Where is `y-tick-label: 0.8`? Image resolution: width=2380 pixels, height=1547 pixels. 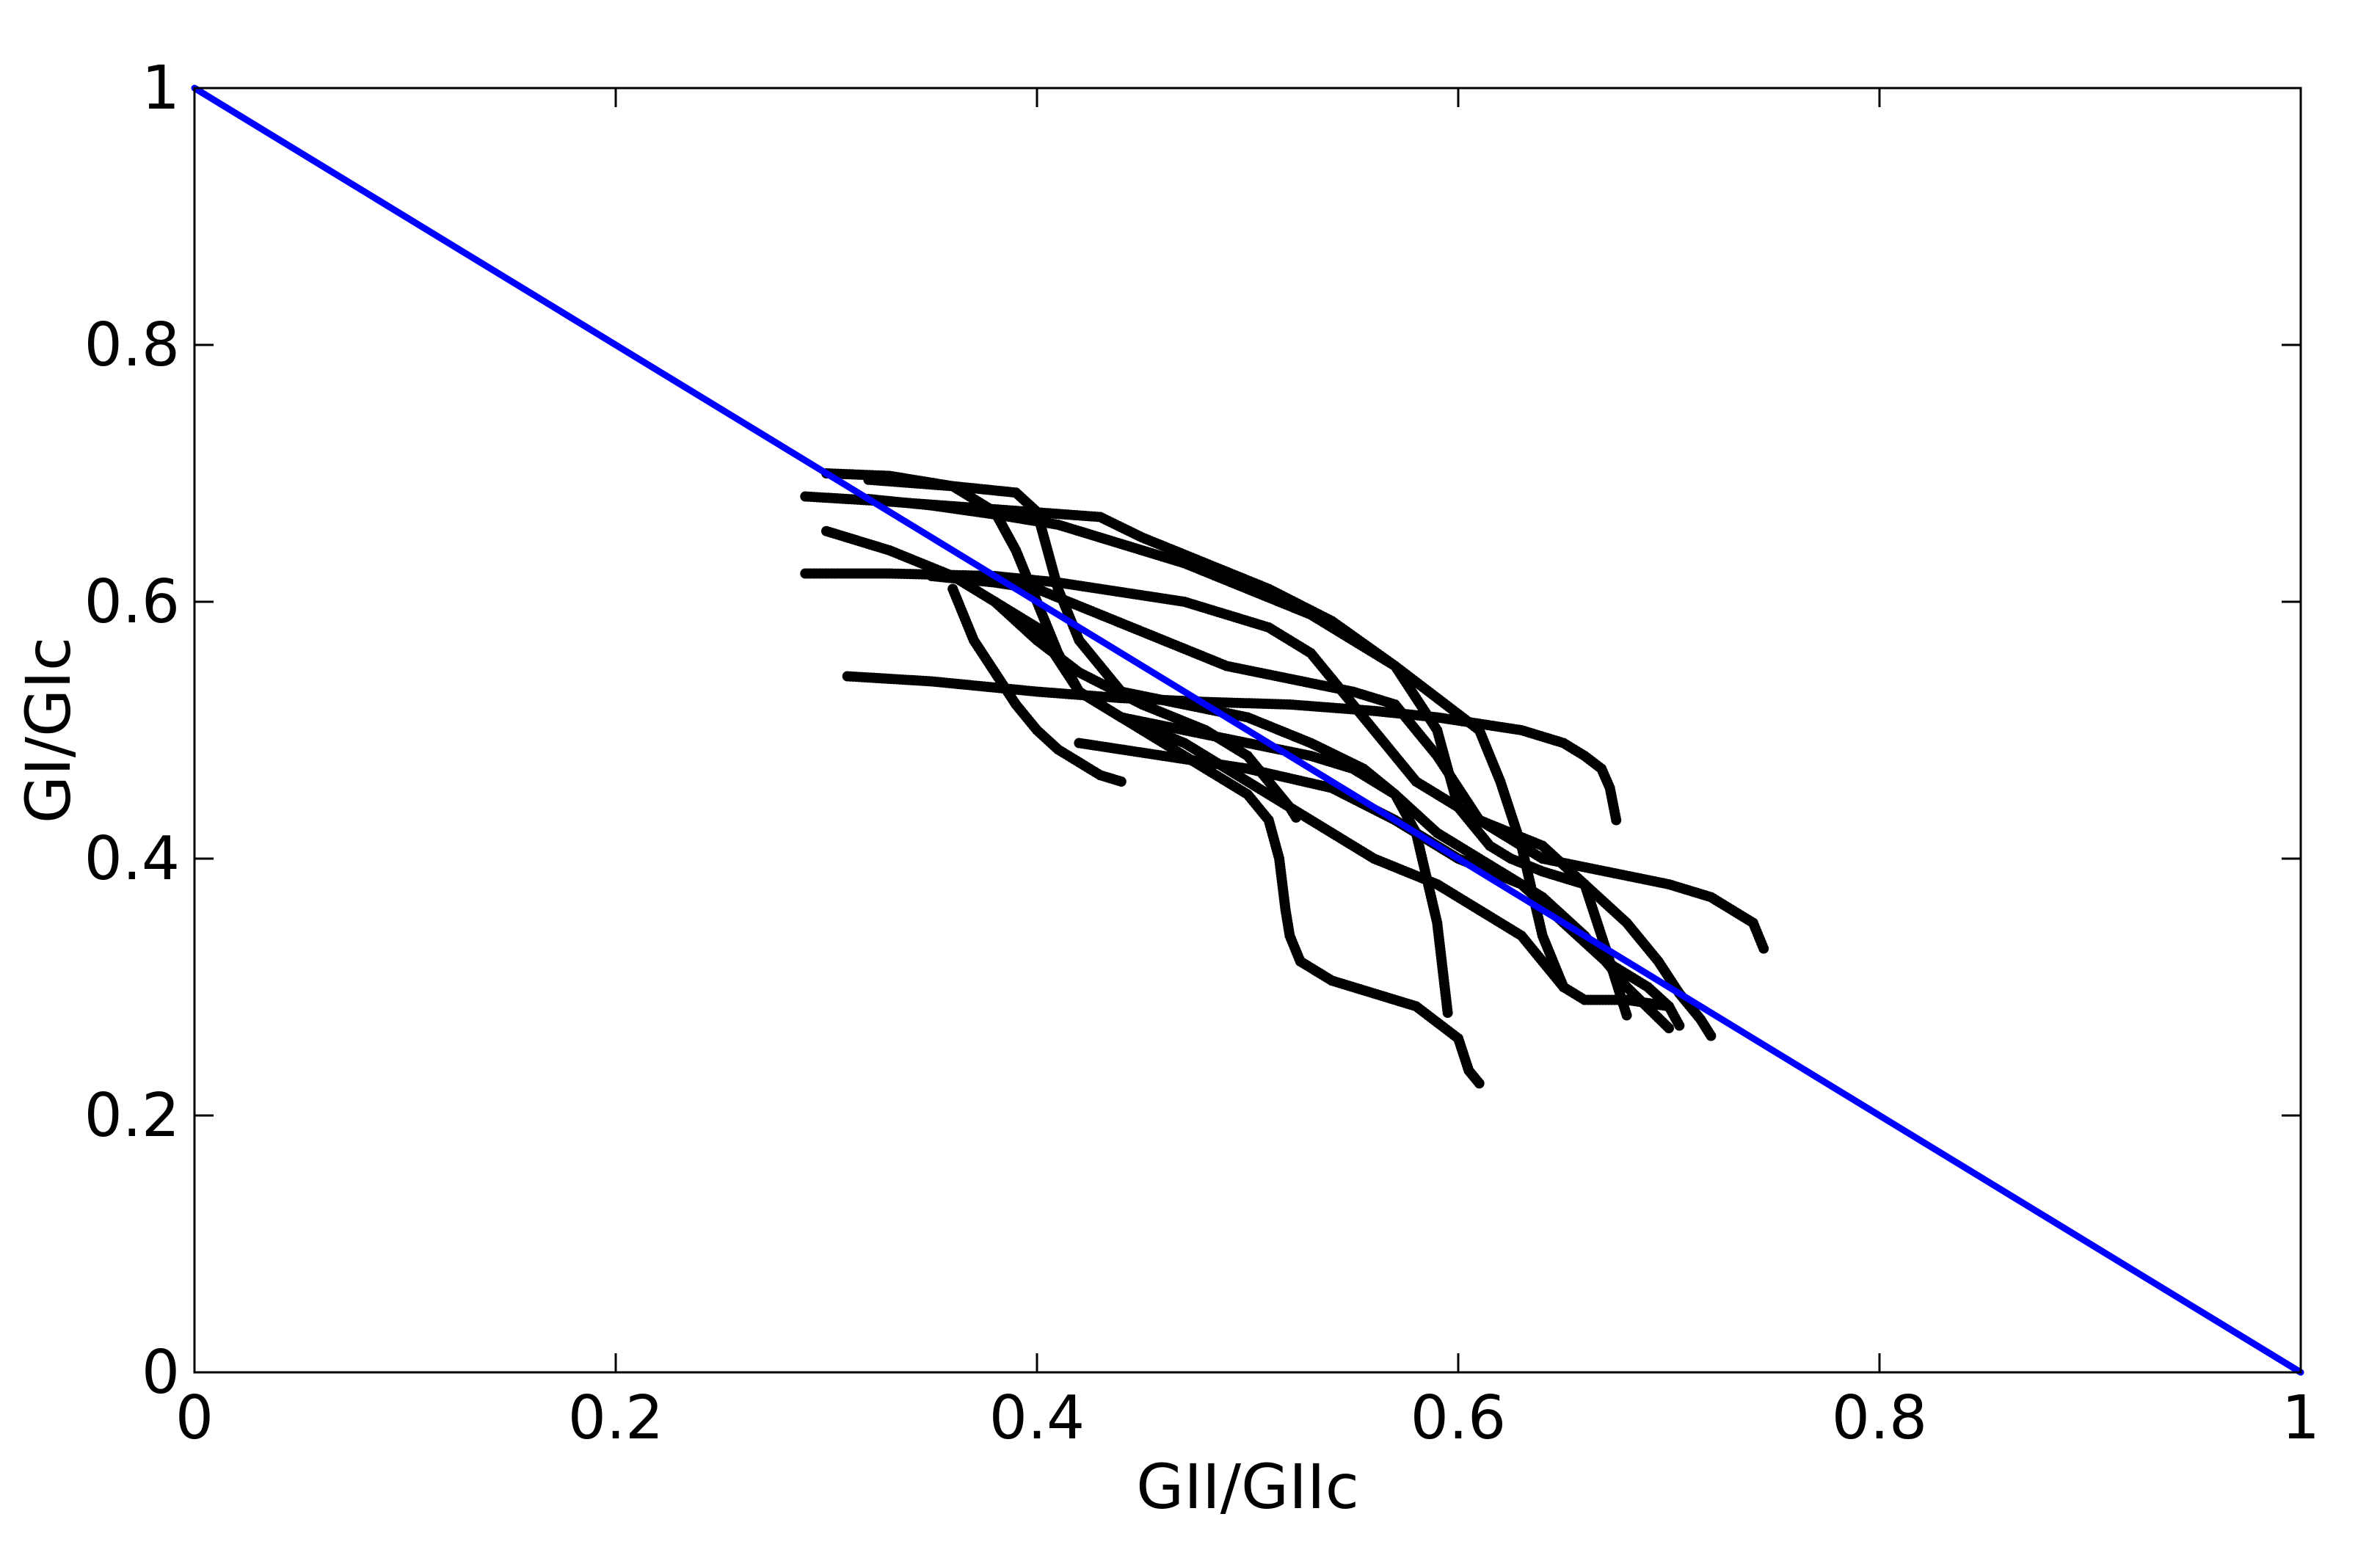 y-tick-label: 0.8 is located at coordinates (132, 345).